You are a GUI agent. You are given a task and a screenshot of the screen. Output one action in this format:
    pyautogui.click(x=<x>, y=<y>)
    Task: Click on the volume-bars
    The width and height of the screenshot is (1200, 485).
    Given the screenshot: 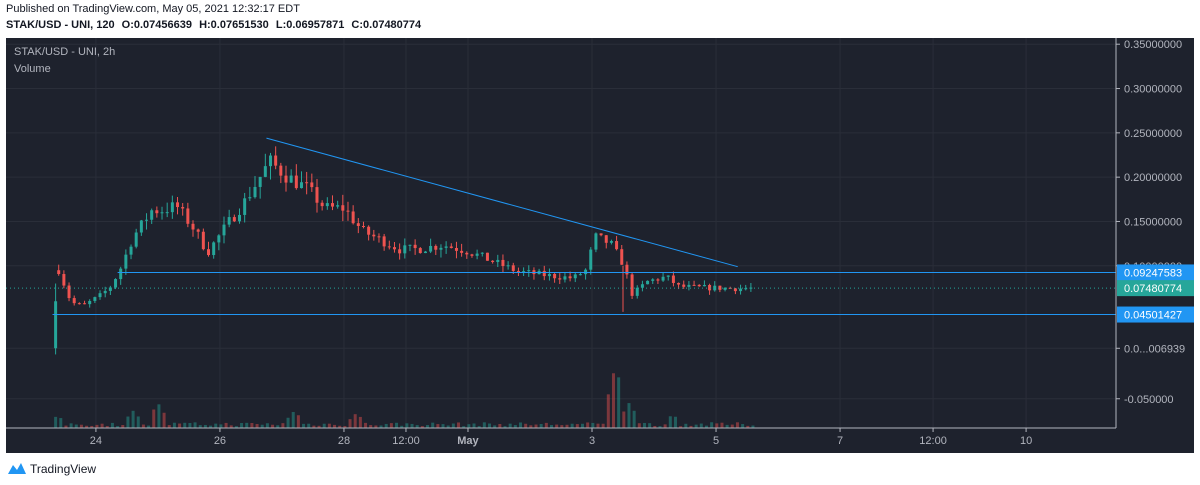 What is the action you would take?
    pyautogui.click(x=404, y=400)
    